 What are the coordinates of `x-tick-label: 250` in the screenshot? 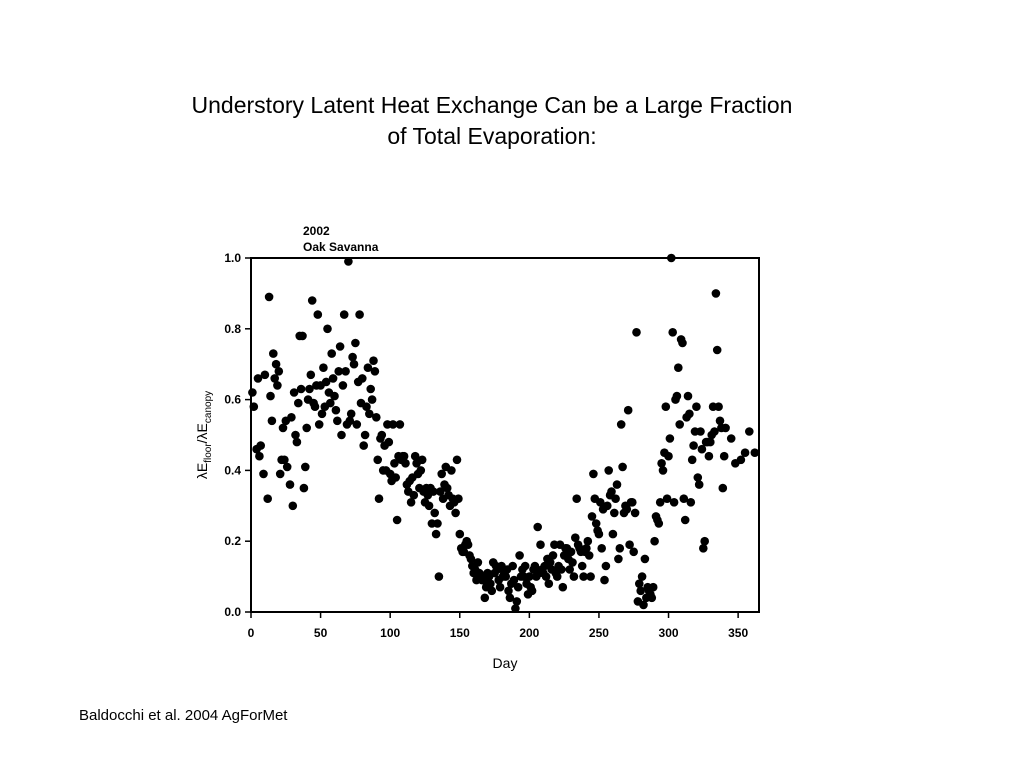 It's located at (599, 633).